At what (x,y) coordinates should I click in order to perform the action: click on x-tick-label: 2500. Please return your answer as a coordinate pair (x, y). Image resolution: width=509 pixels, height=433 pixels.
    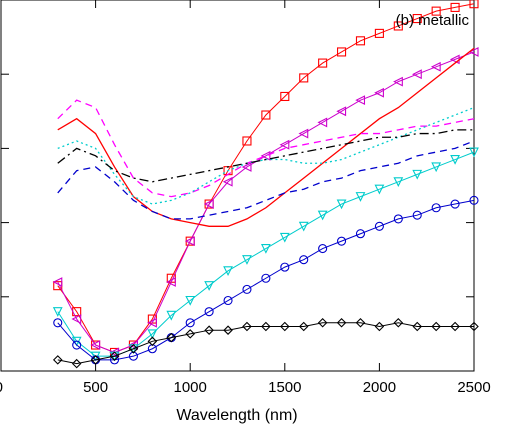
    Looking at the image, I should click on (473, 387).